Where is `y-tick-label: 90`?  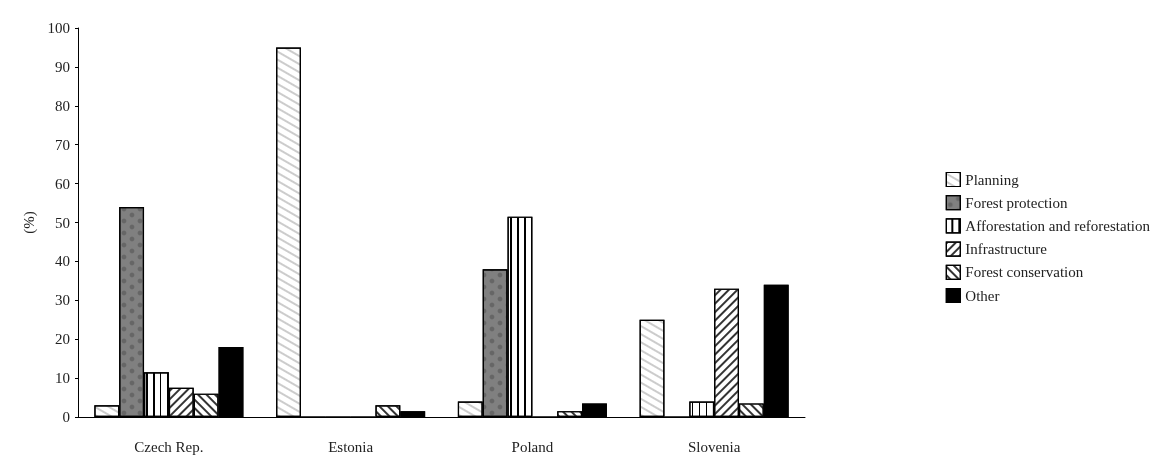
y-tick-label: 90 is located at coordinates (62, 66).